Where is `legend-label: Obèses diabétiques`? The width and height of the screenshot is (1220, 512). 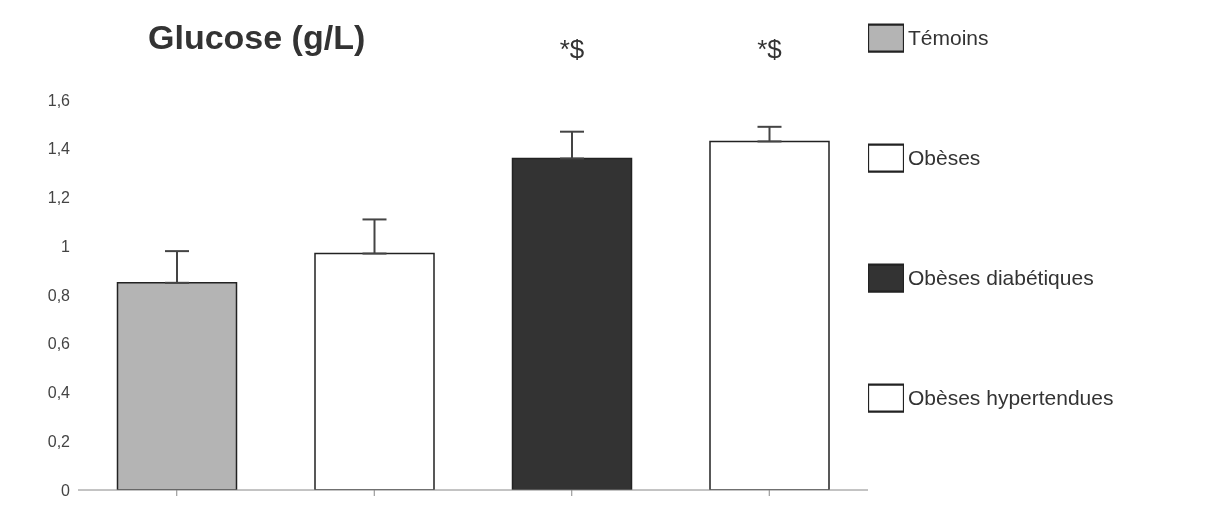 legend-label: Obèses diabétiques is located at coordinates (1001, 277).